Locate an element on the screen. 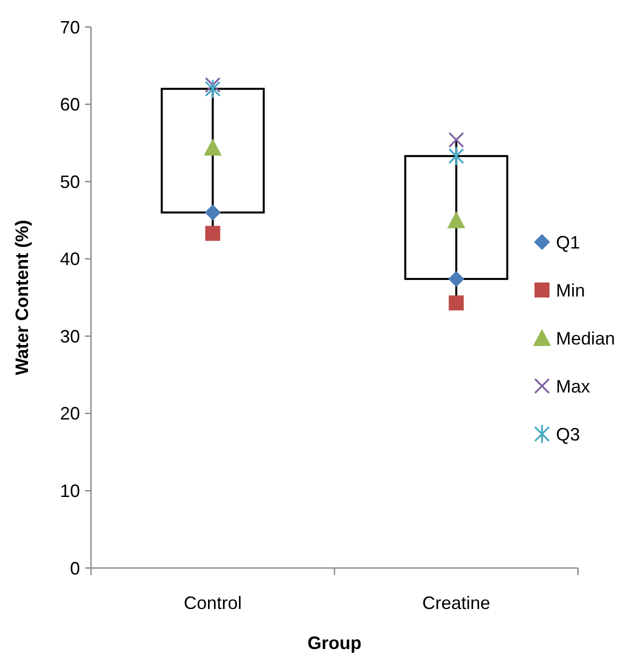  y-tick-label: 40 is located at coordinates (70, 259).